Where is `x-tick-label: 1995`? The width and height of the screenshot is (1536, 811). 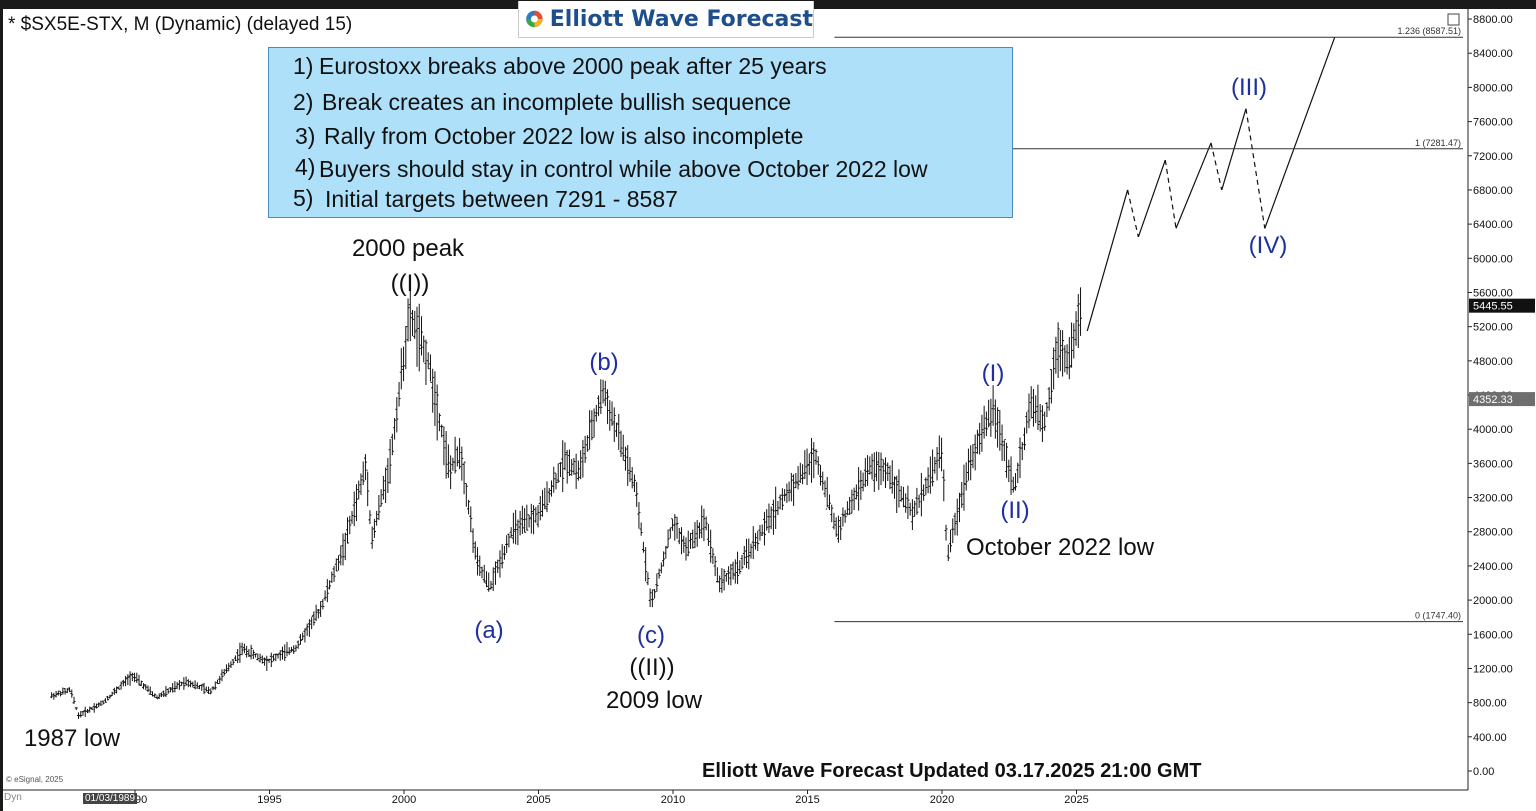
x-tick-label: 1995 is located at coordinates (269, 800).